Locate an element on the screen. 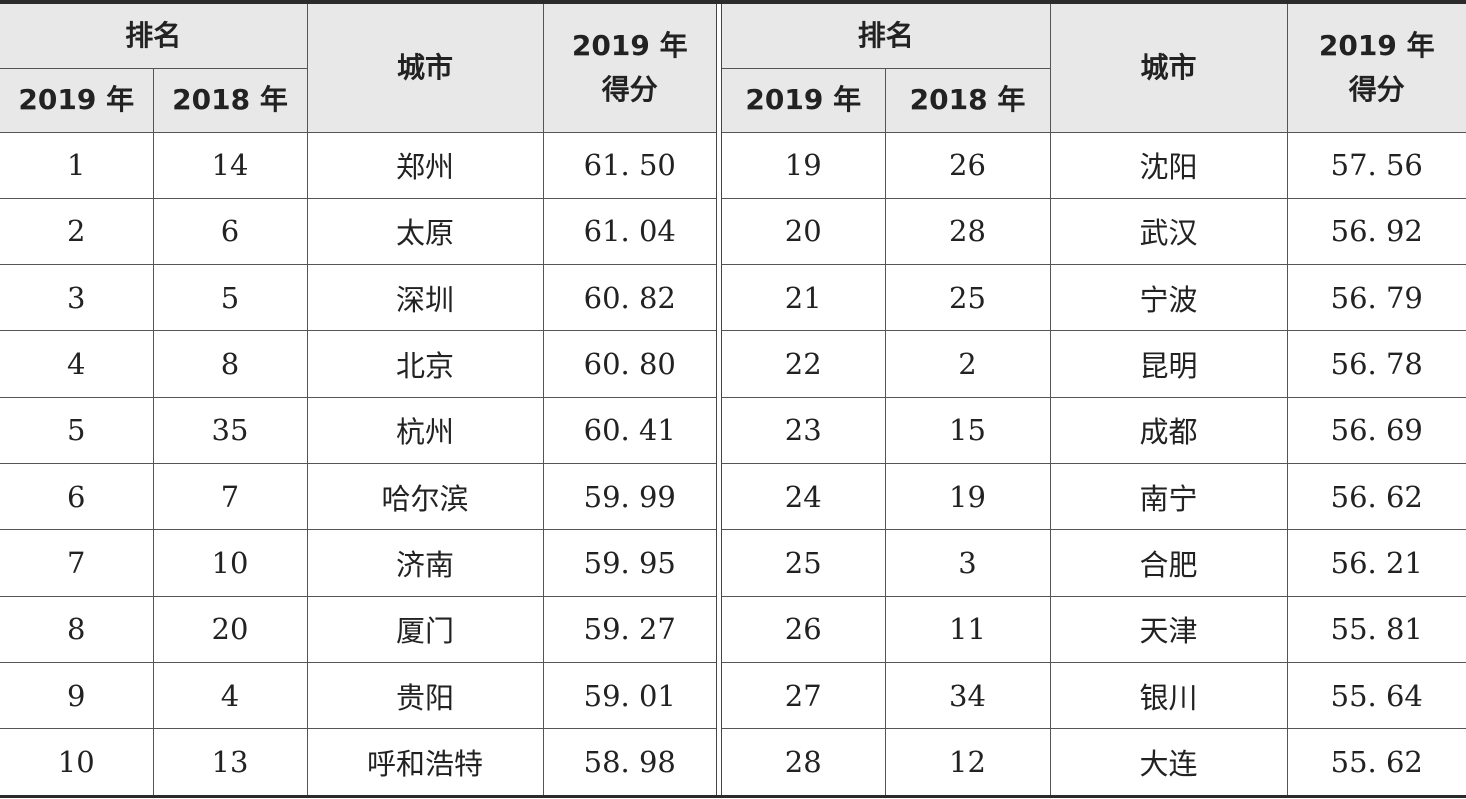 The width and height of the screenshot is (1466, 799). rank-2018-cell: 4 is located at coordinates (230, 695).